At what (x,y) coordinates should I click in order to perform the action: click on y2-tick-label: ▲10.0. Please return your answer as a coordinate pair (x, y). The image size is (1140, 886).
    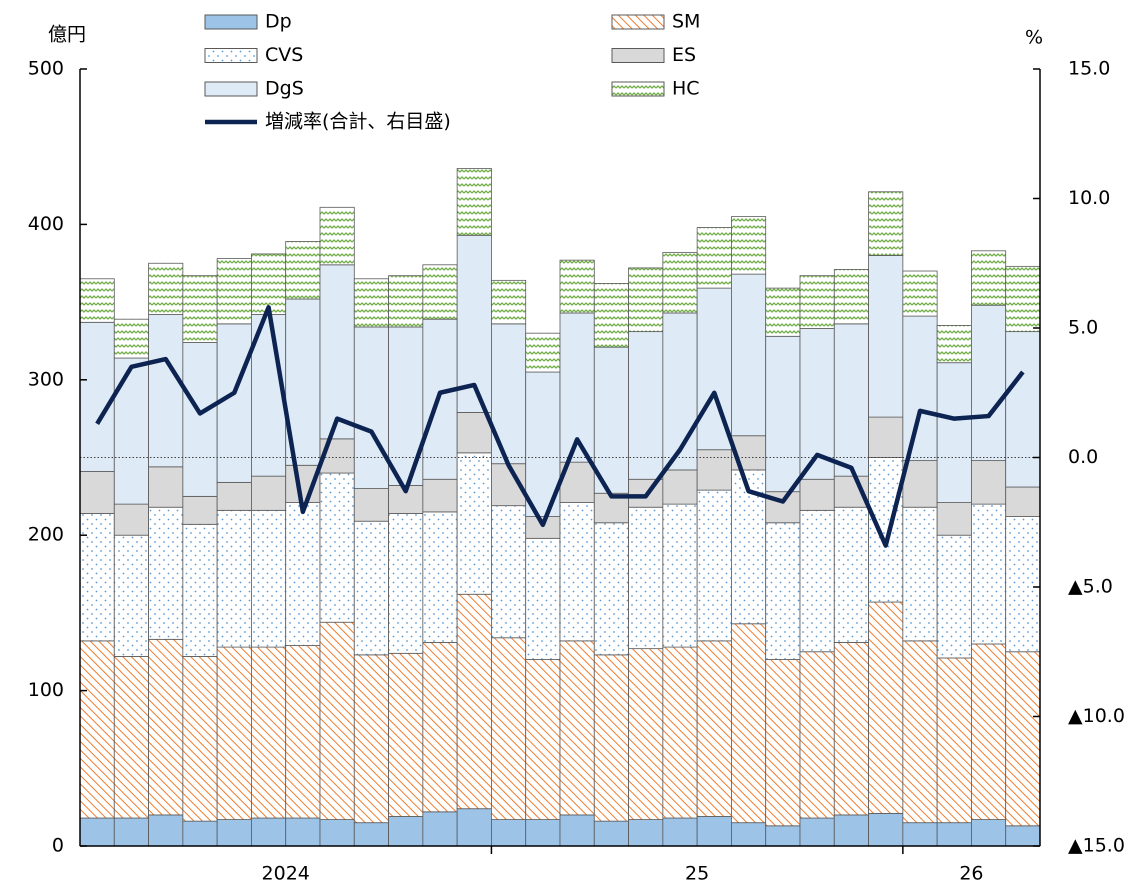
    Looking at the image, I should click on (1096, 716).